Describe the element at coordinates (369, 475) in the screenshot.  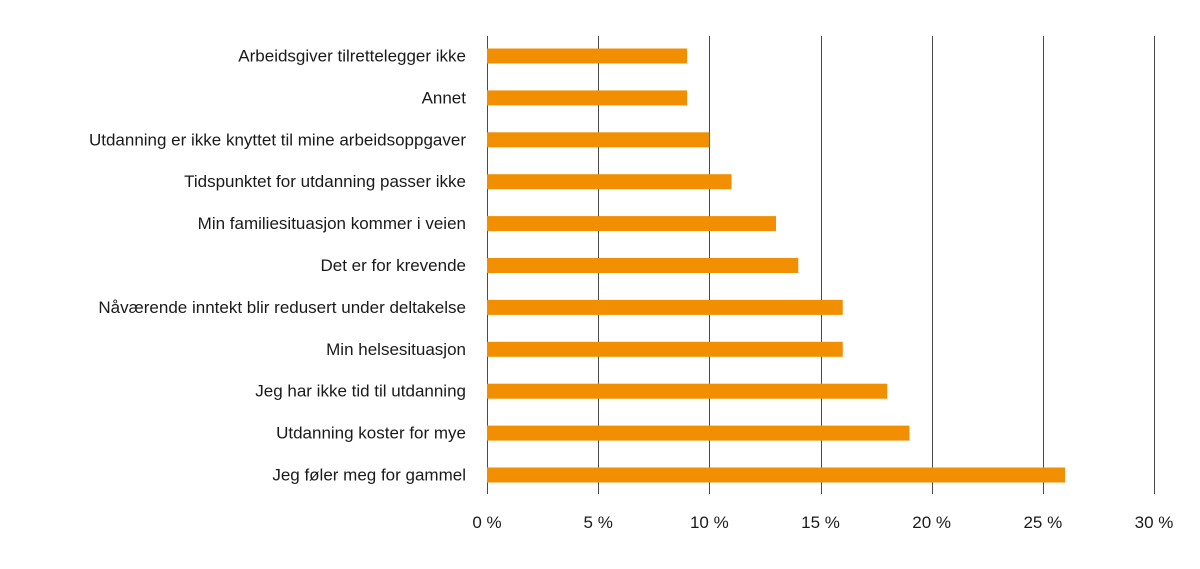
I see `category-label: Jeg føler meg for gammel` at that location.